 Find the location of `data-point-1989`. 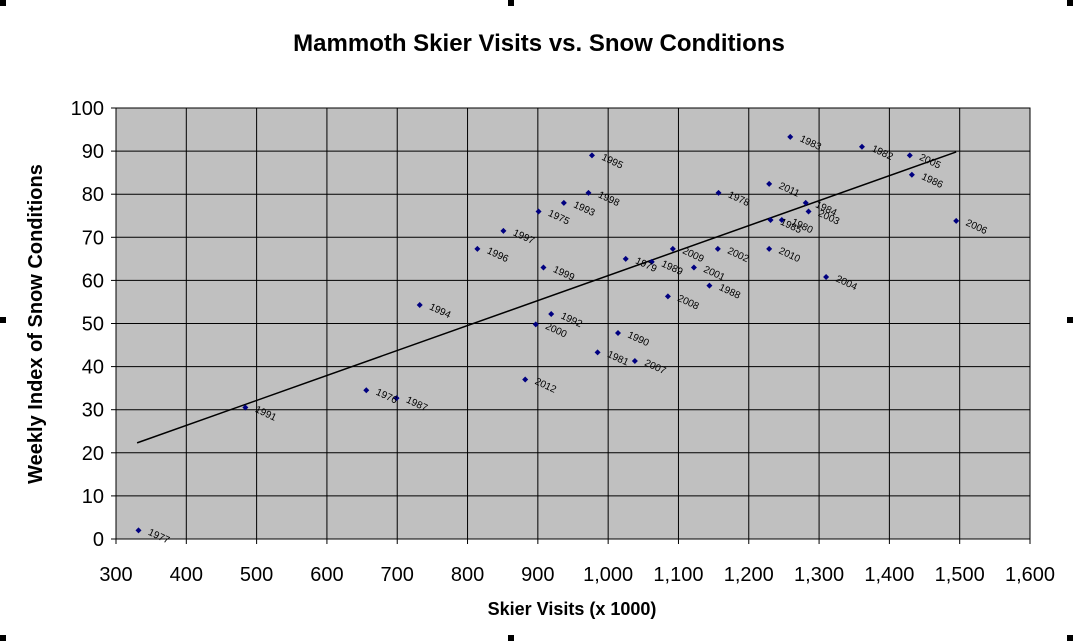

data-point-1989 is located at coordinates (651, 261).